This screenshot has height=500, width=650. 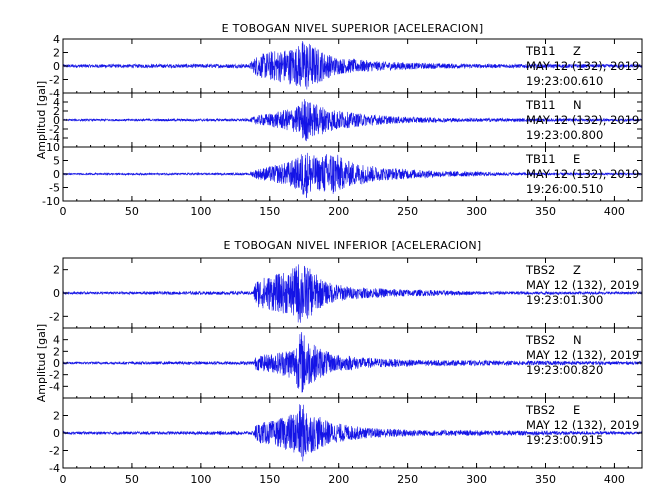 I want to click on chart-title: E TOBOGAN NIVEL SUPERIOR [ACELERACION], so click(x=353, y=28).